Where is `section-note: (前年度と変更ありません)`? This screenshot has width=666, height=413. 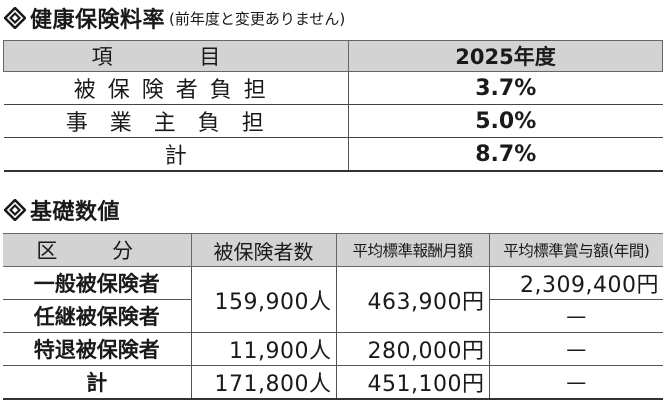
section-note: (前年度と変更ありません) is located at coordinates (257, 18).